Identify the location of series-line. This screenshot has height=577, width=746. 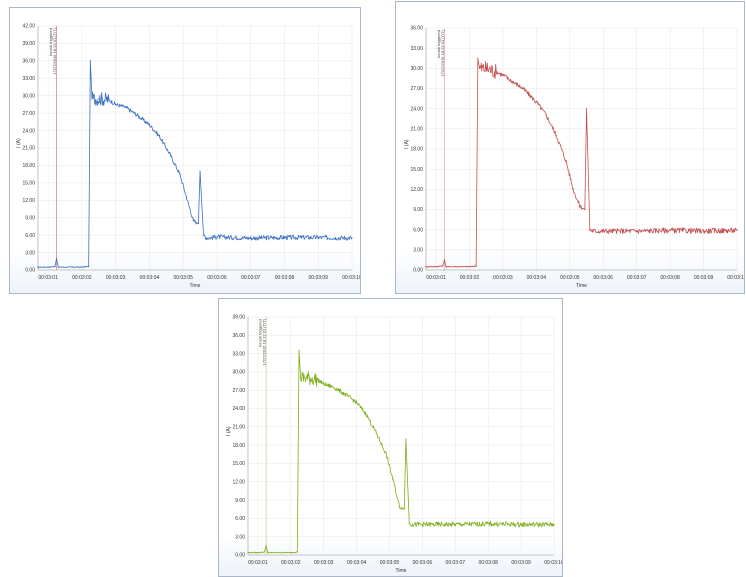
(401, 452).